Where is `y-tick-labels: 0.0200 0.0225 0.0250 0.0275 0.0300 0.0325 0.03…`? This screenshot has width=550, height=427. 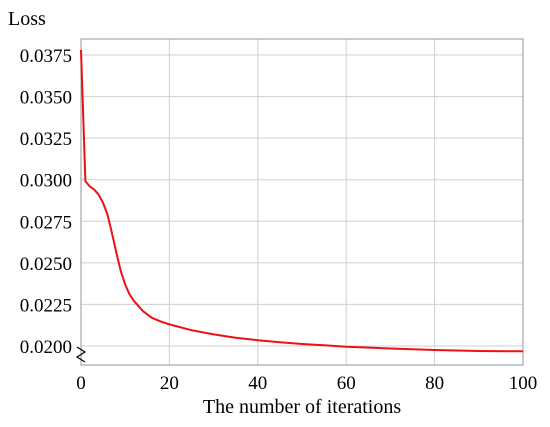 y-tick-labels: 0.0200 0.0225 0.0250 0.0275 0.0300 0.0325 0.03… is located at coordinates (46, 202).